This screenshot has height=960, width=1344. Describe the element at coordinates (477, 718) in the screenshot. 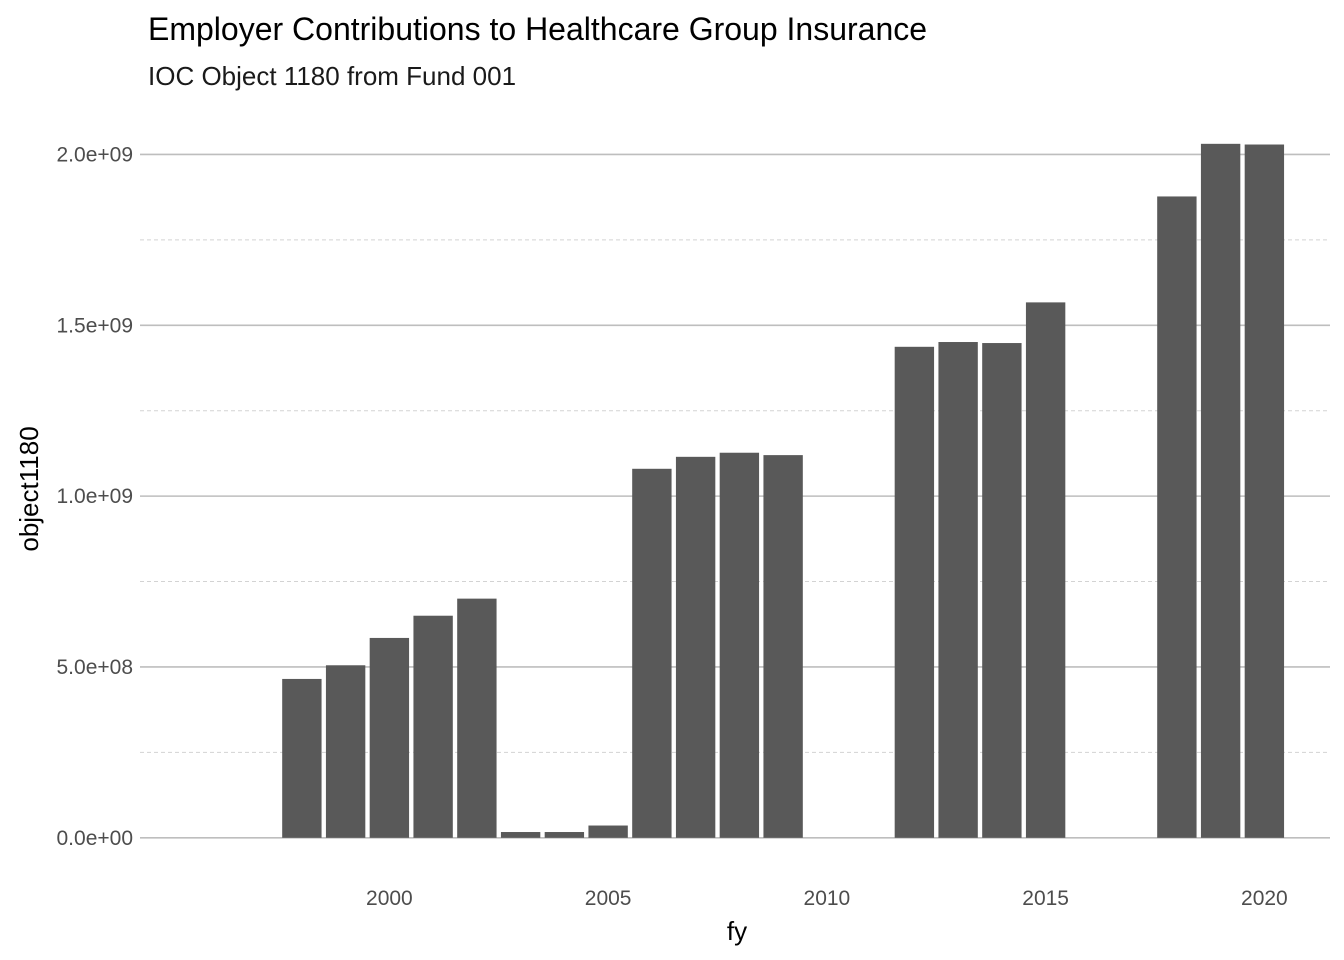

I see `bar-2002` at that location.